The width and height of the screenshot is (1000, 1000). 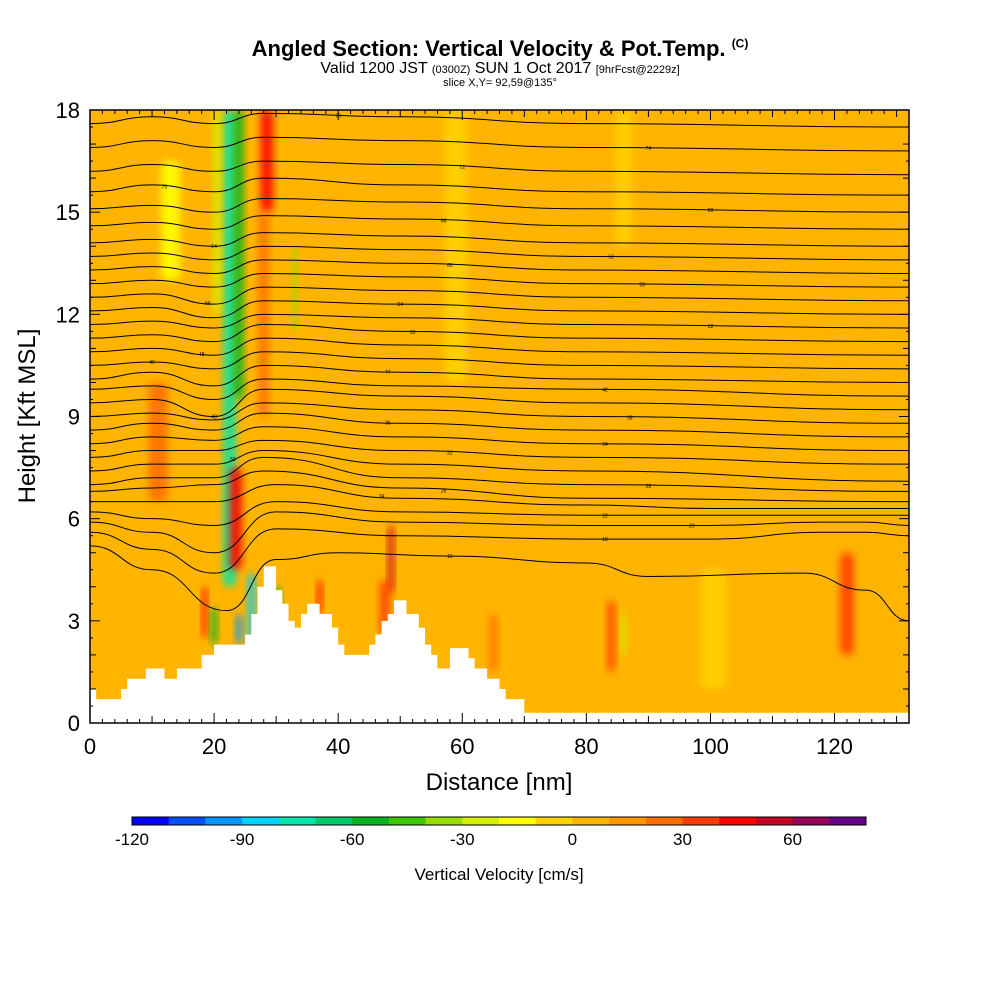 What do you see at coordinates (74, 723) in the screenshot?
I see `y-tick-label: 0` at bounding box center [74, 723].